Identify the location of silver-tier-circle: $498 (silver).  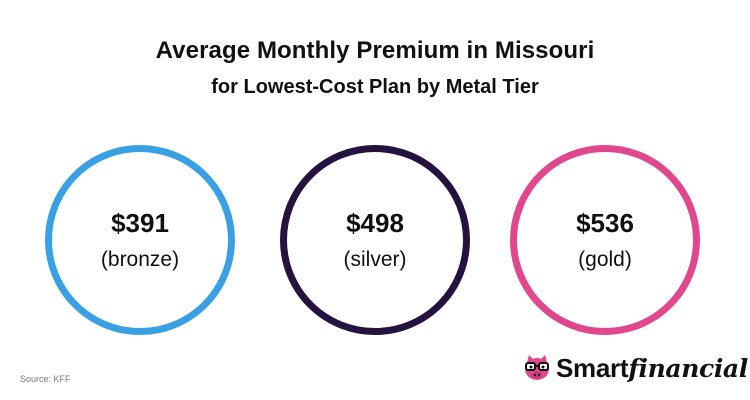
(375, 240).